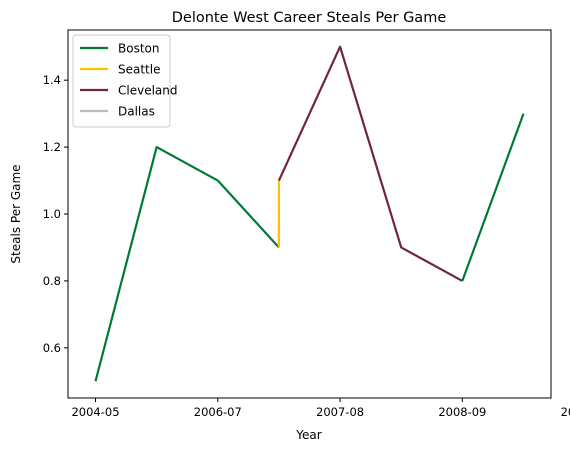 The height and width of the screenshot is (453, 570). I want to click on y-tick-label: 1.4, so click(52, 80).